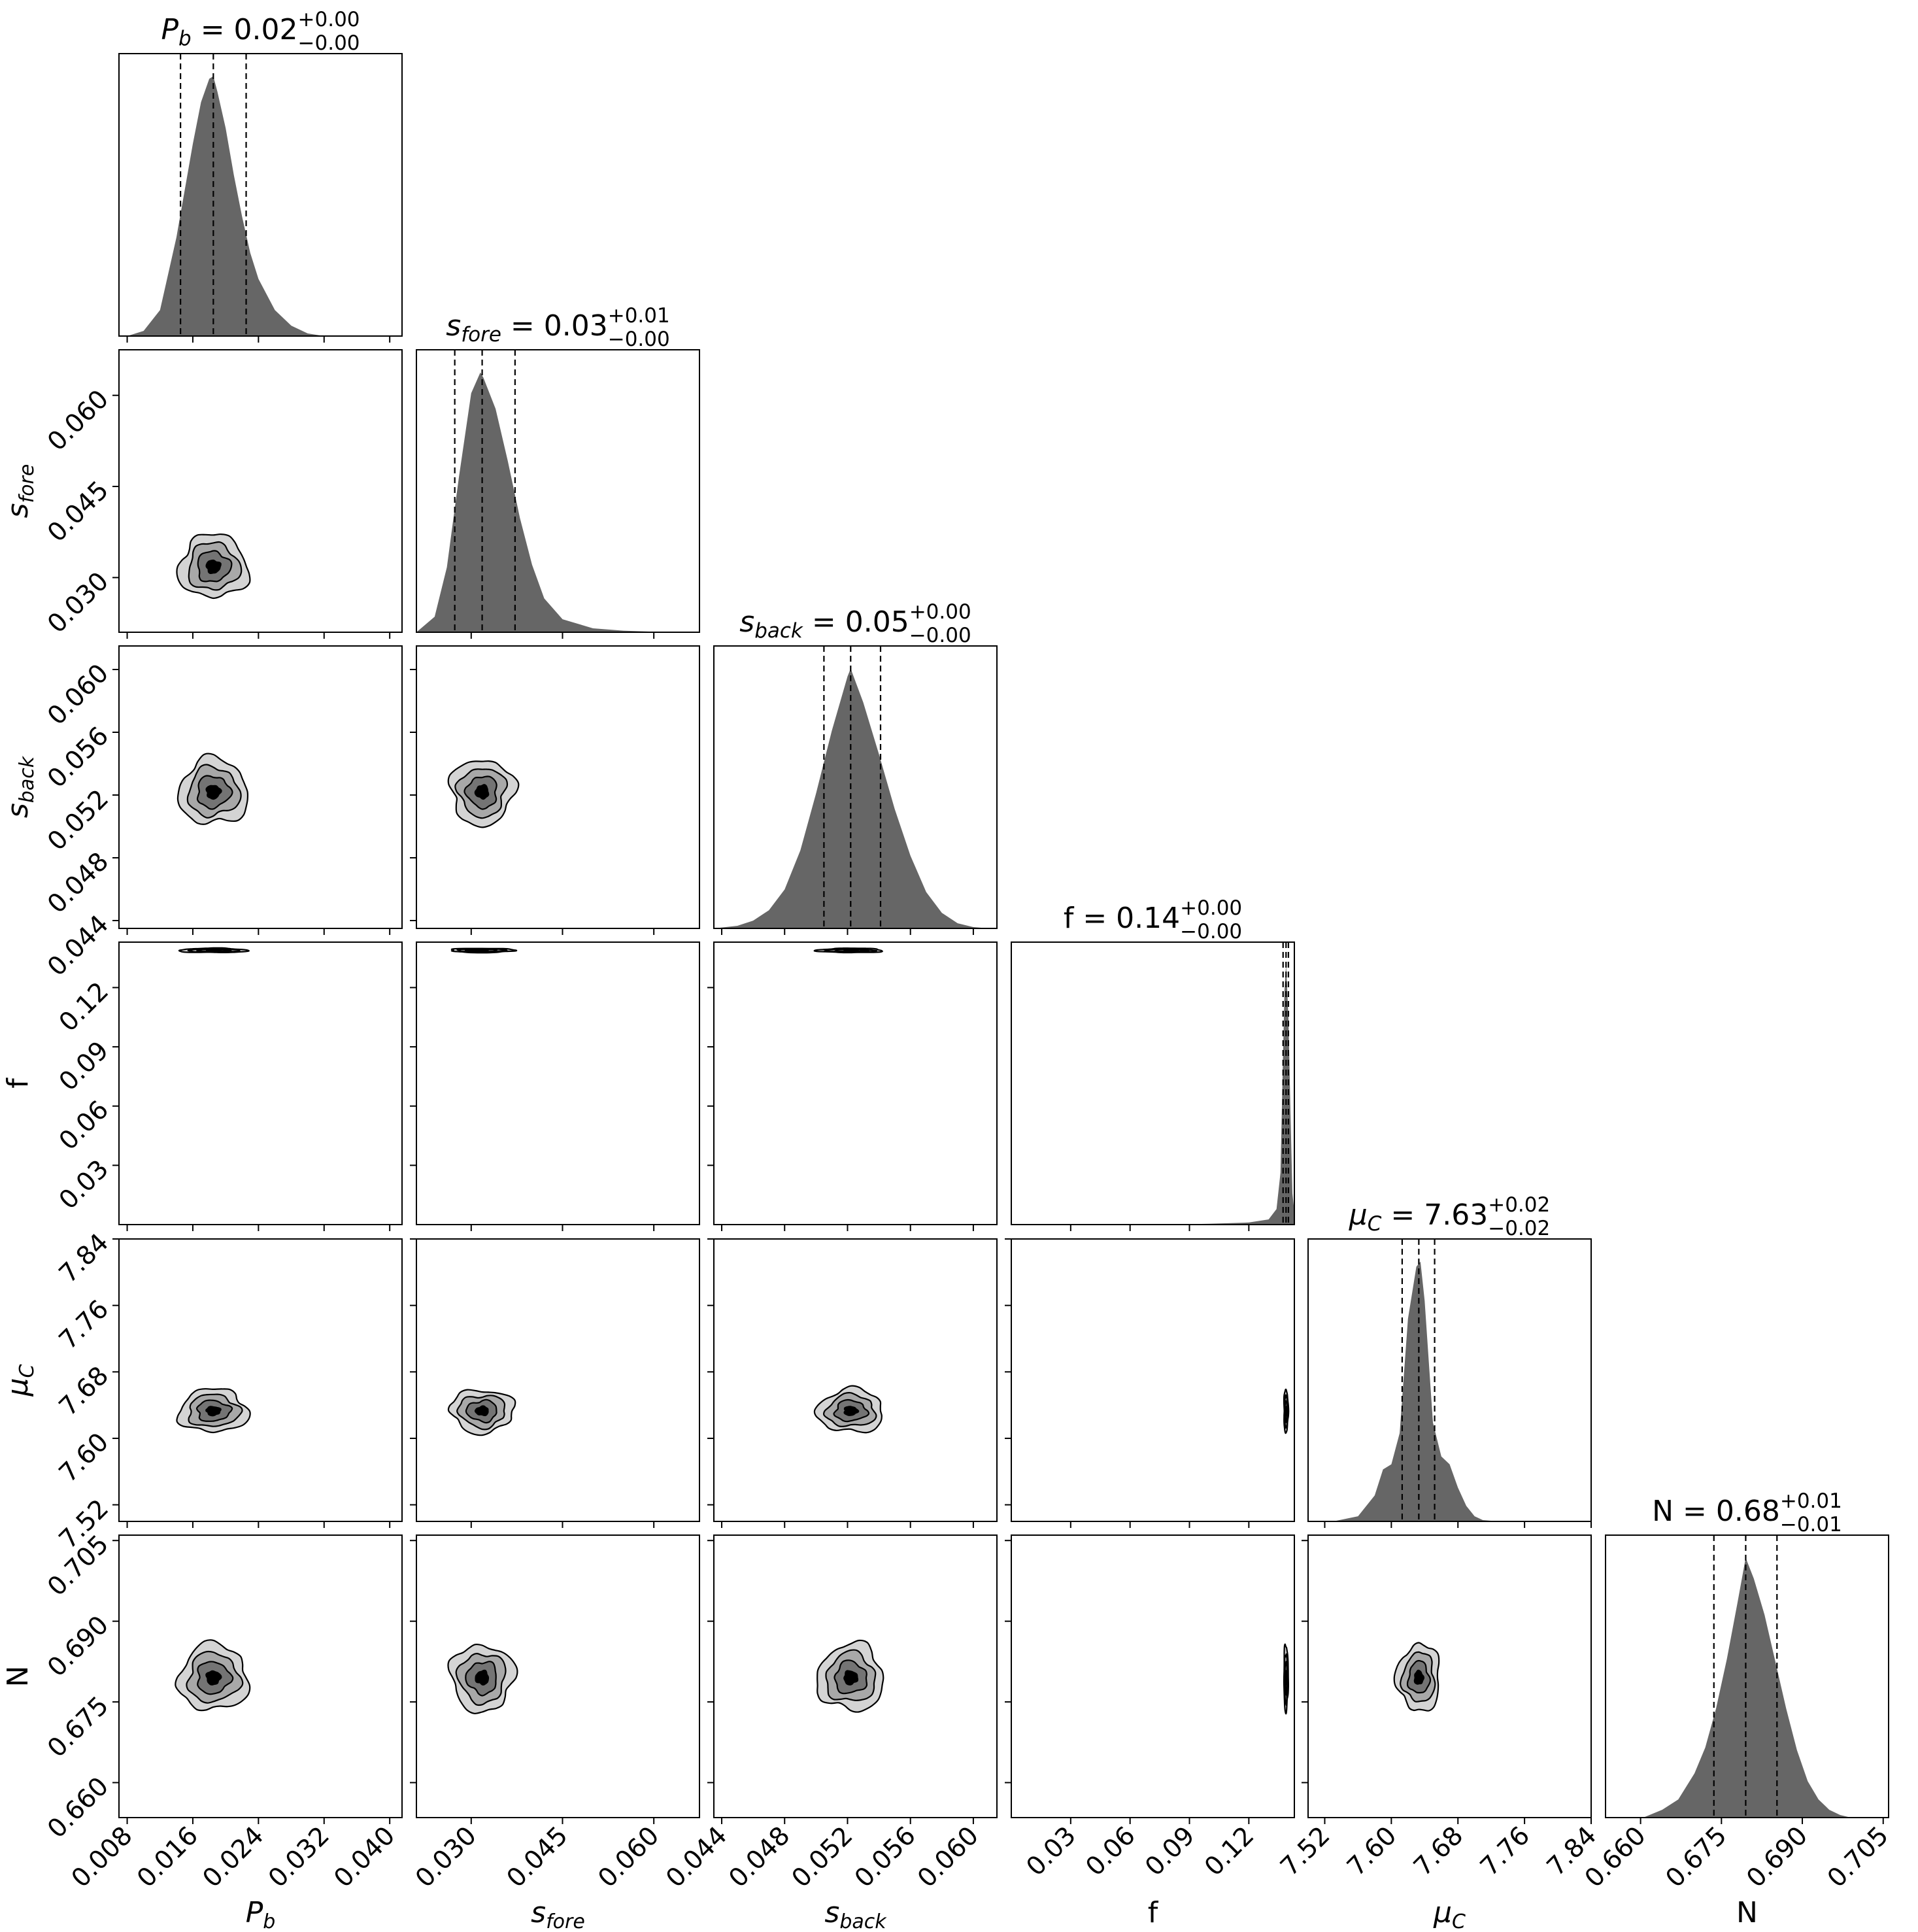 This screenshot has width=1918, height=1932. I want to click on y-tick-label: 0.675, so click(78, 1727).